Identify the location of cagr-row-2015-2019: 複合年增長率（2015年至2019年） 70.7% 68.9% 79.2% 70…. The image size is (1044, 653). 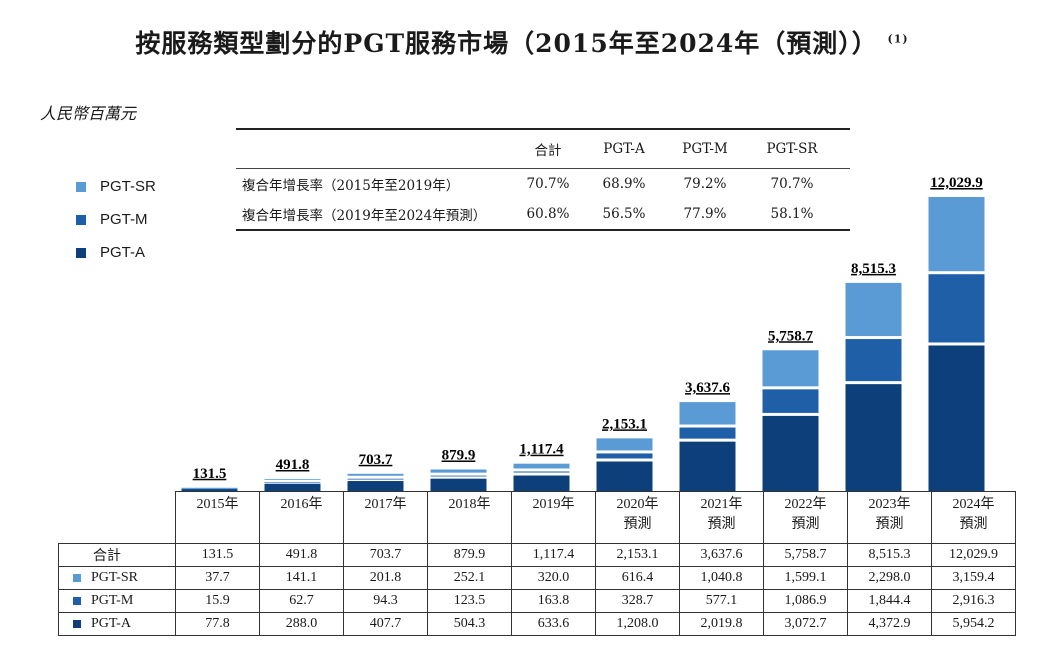
(543, 184).